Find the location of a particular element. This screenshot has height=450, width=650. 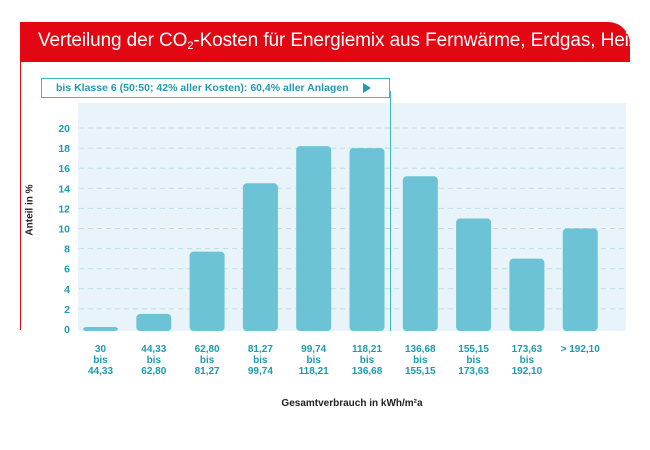

x-tick-label: 30 bis 44,33 is located at coordinates (100, 360).